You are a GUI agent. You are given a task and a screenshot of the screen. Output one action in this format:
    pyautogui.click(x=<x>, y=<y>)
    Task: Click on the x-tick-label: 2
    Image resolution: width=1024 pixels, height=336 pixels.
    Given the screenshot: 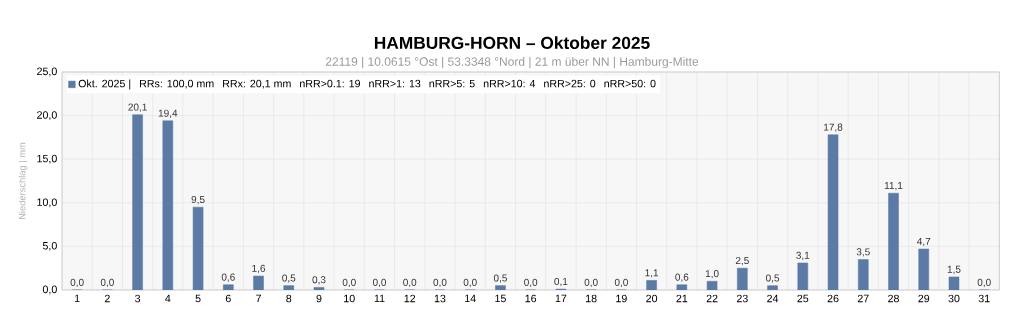 What is the action you would take?
    pyautogui.click(x=107, y=298)
    